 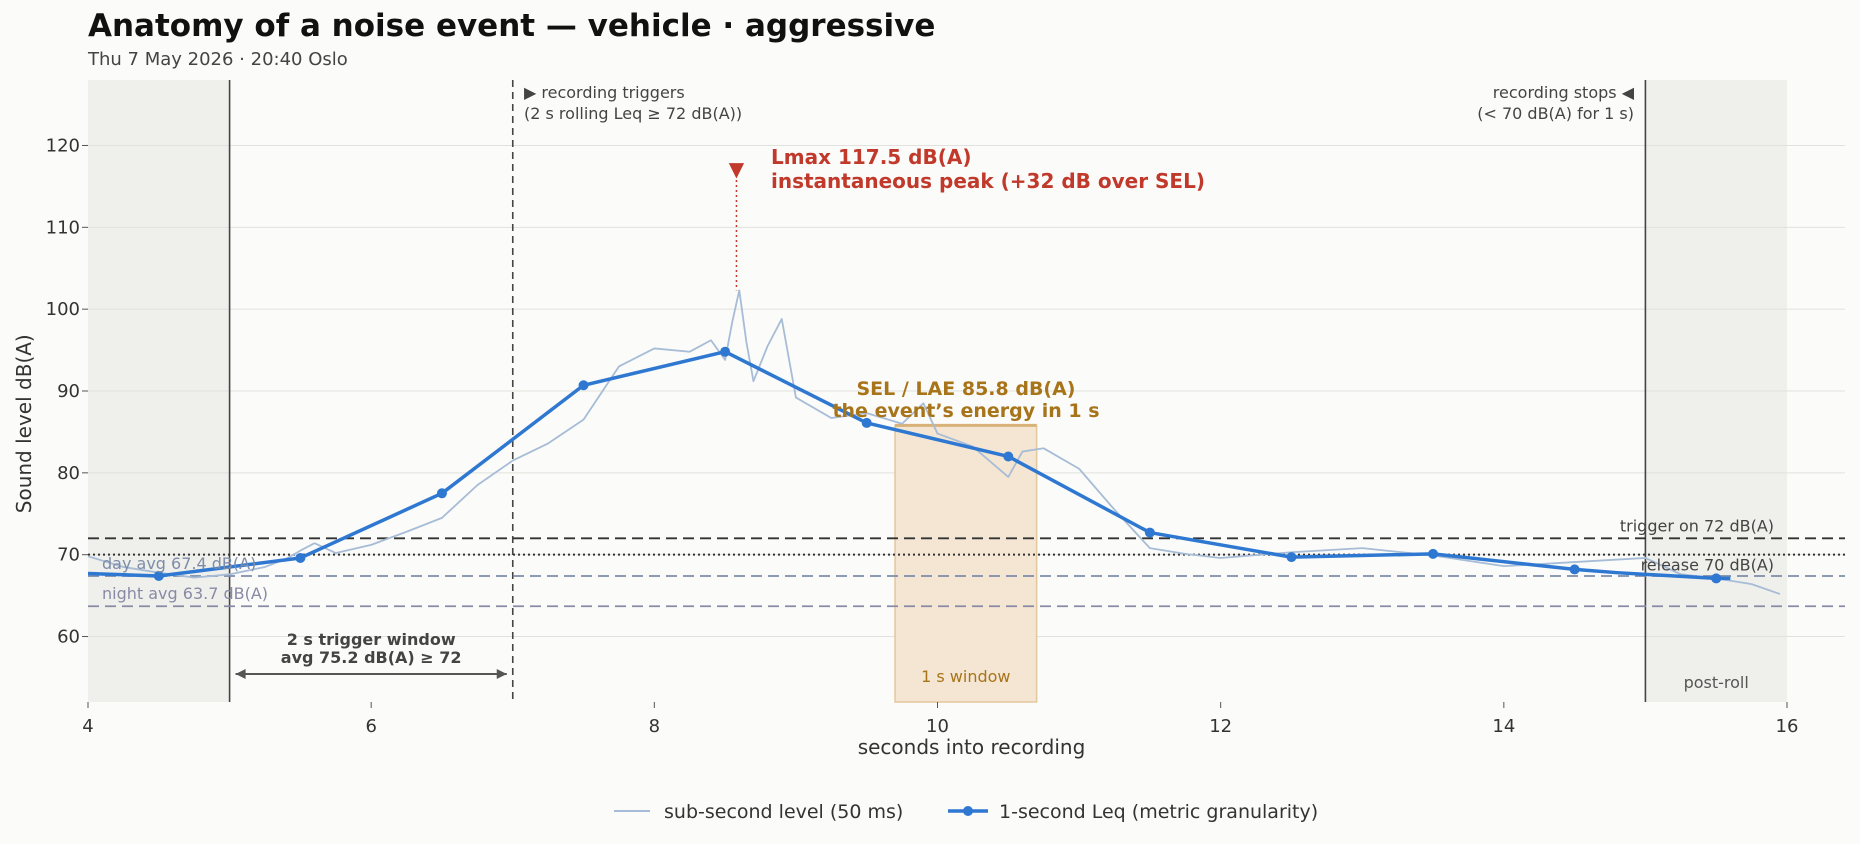 I want to click on sel-annotation-line2: the event’s energy in 1 s, so click(x=965, y=411).